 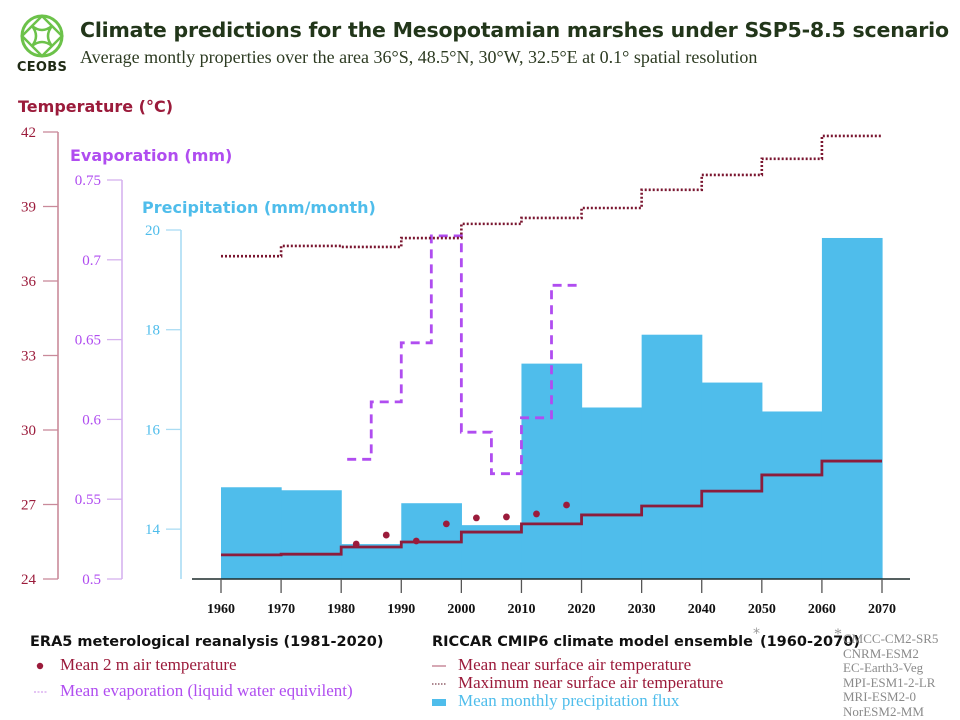 I want to click on logo-text: CEOBS, so click(x=42, y=67).